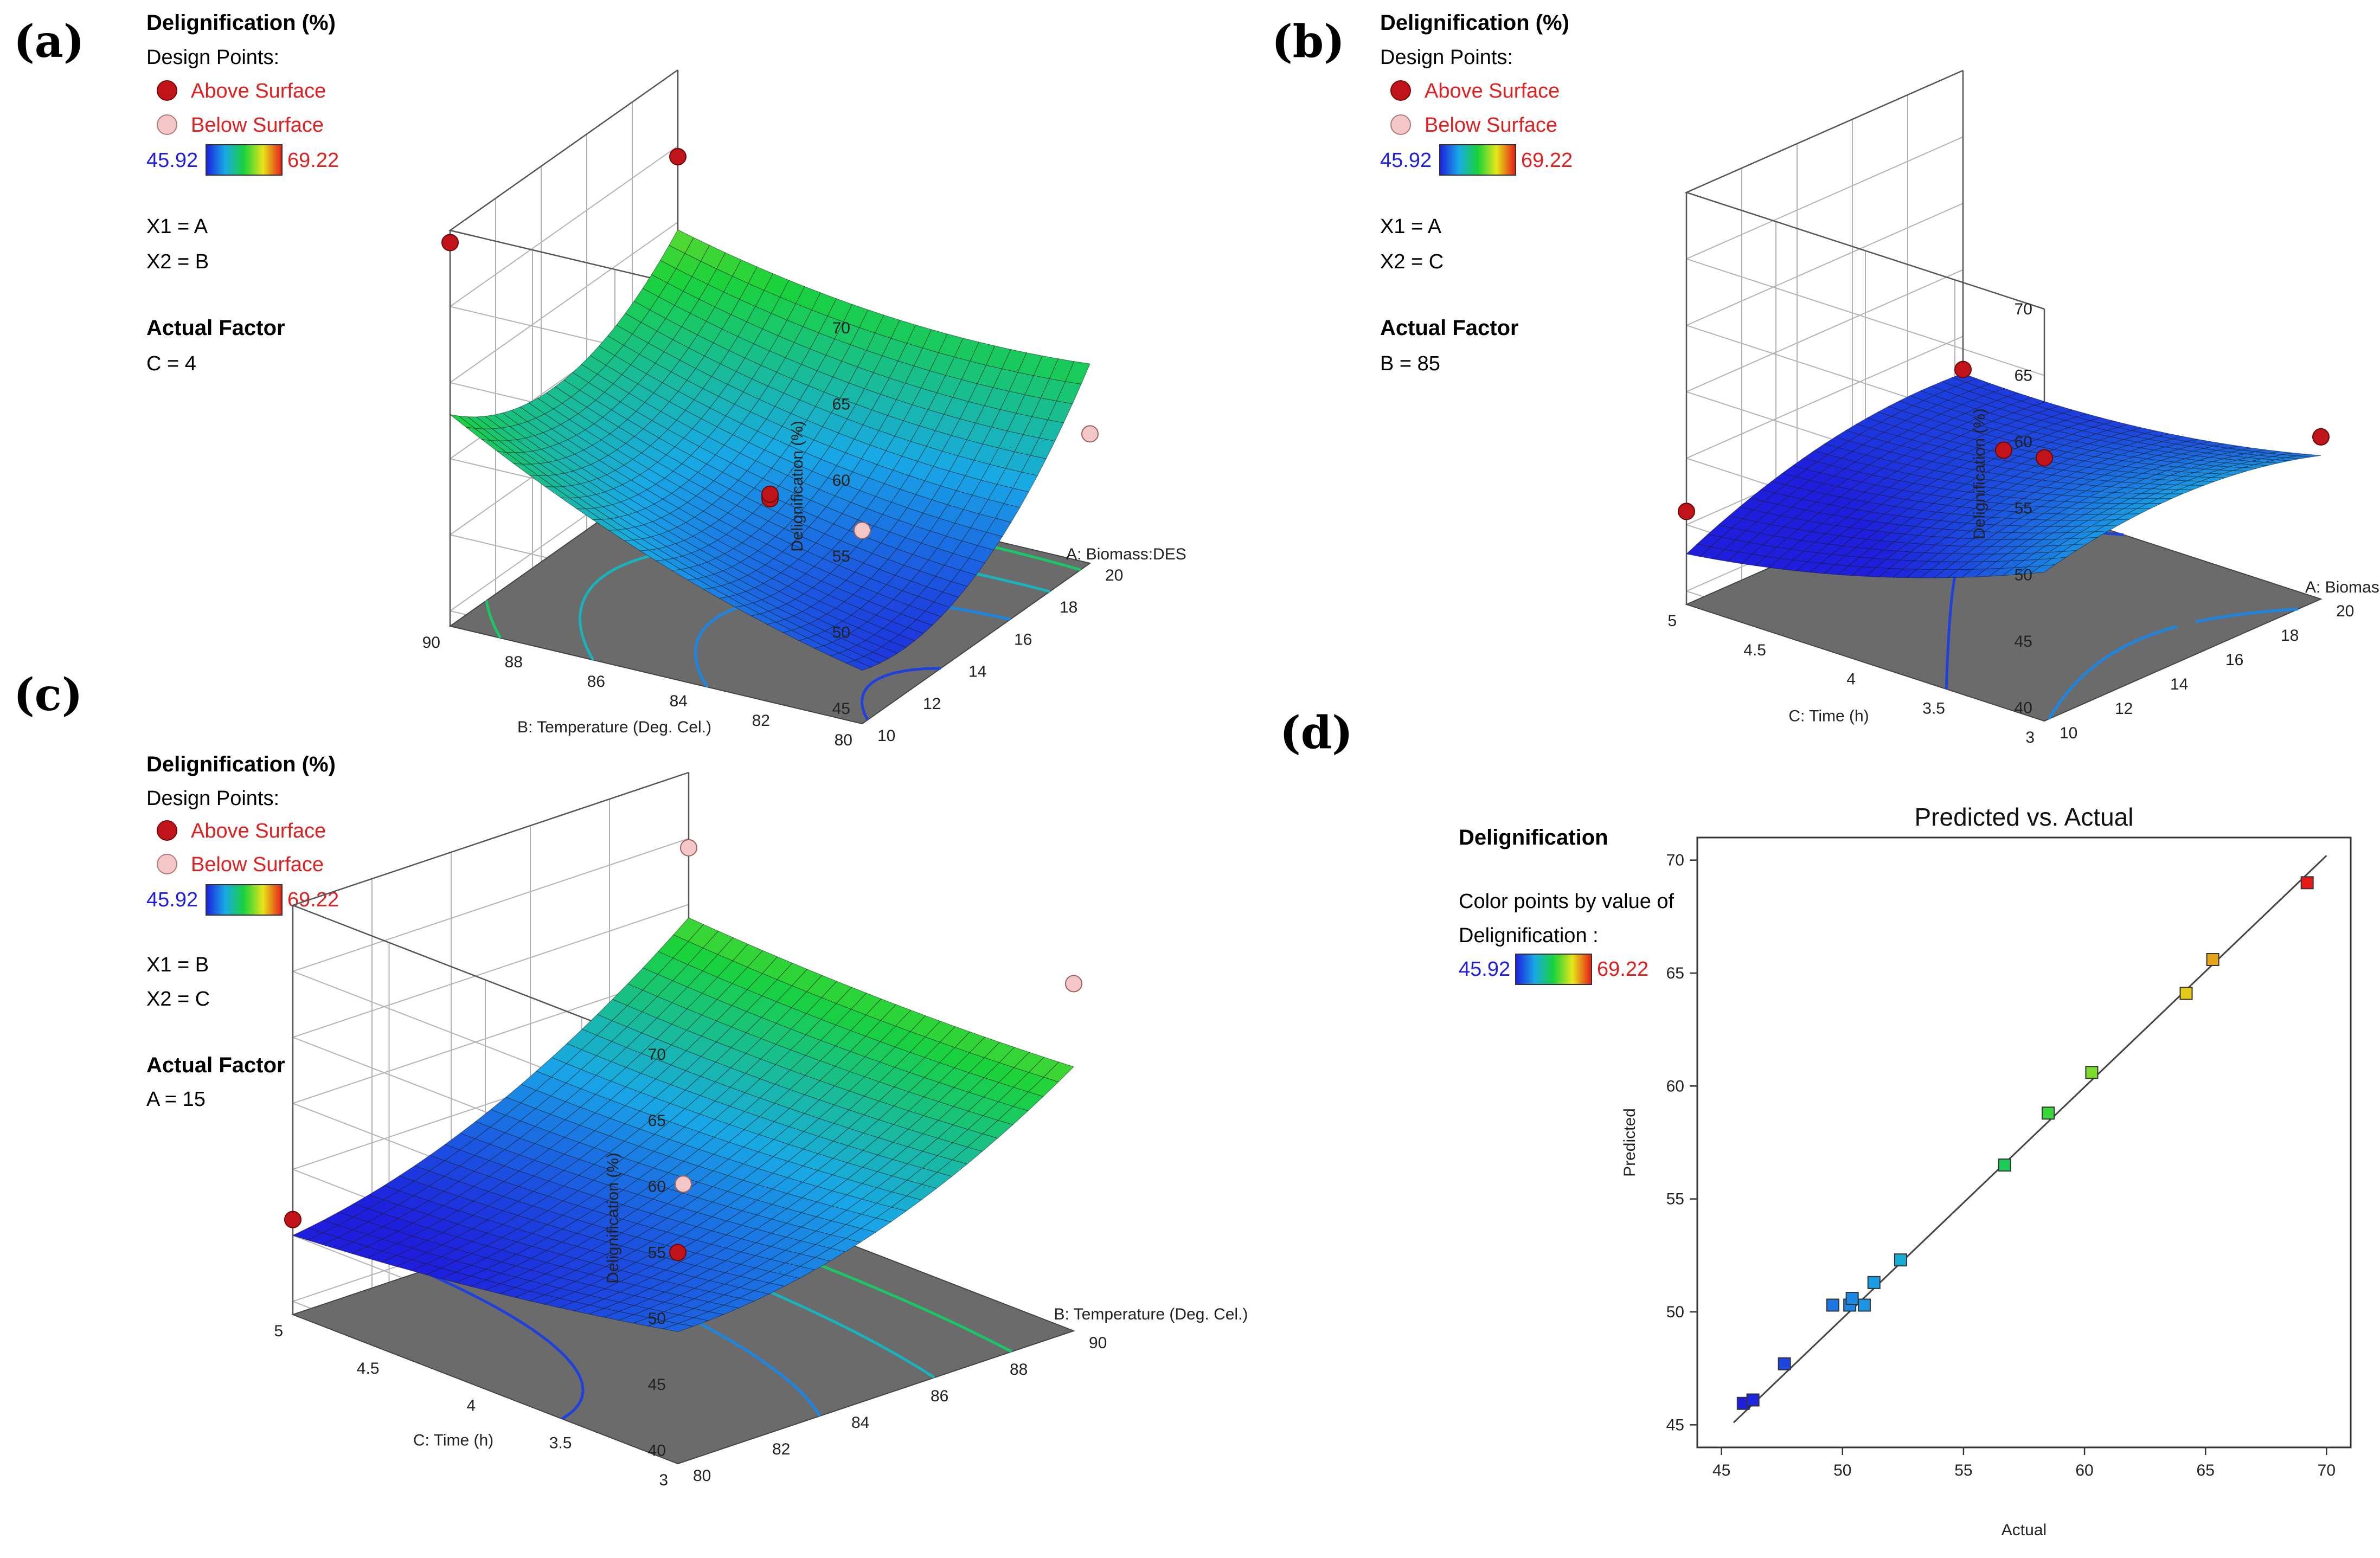  Describe the element at coordinates (2030, 1139) in the screenshot. I see `reference-line` at that location.